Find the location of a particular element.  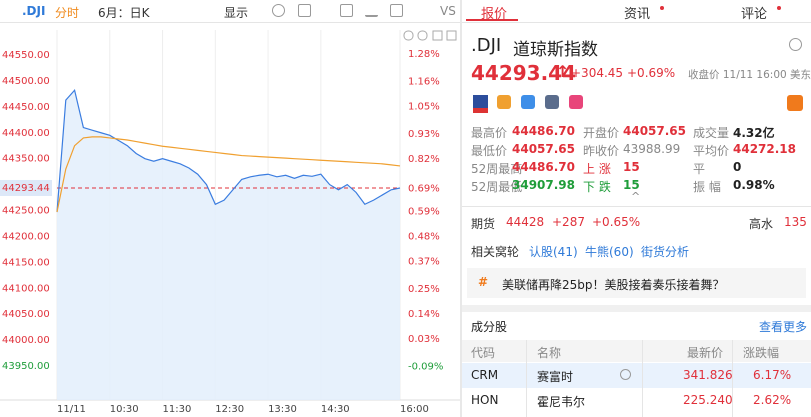

mode-tab: 分时 is located at coordinates (67, 13).